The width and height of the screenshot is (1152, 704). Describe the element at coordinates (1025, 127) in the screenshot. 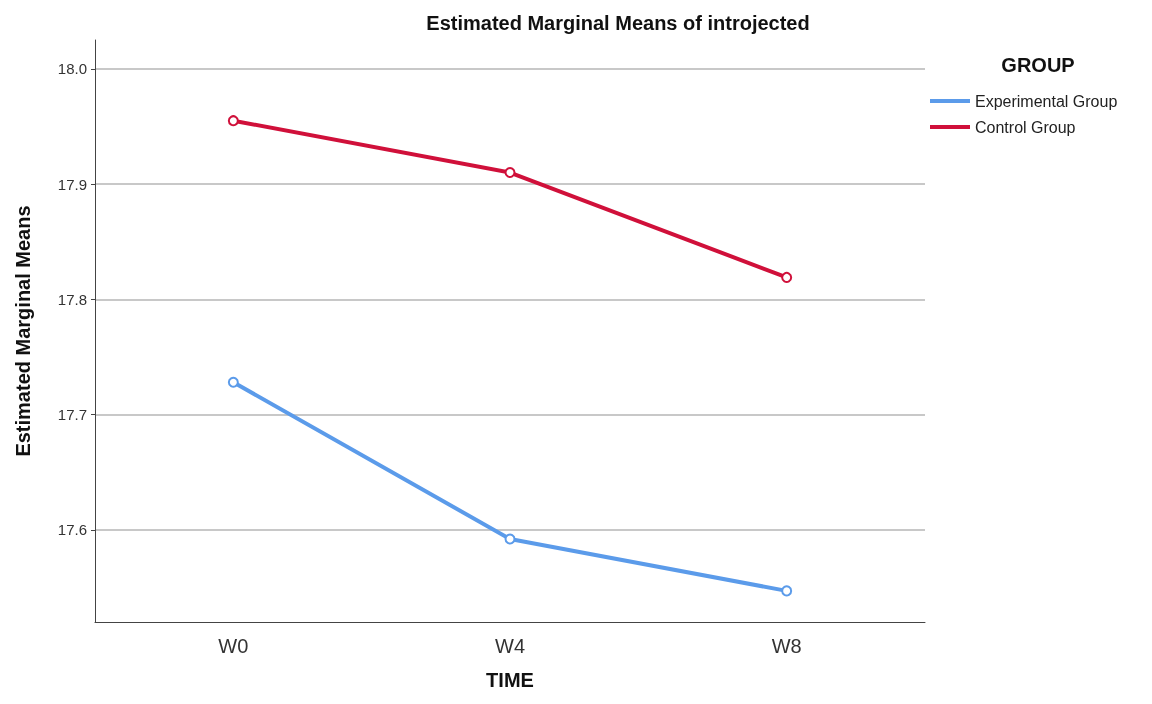

I see `legend-label: Control Group` at that location.